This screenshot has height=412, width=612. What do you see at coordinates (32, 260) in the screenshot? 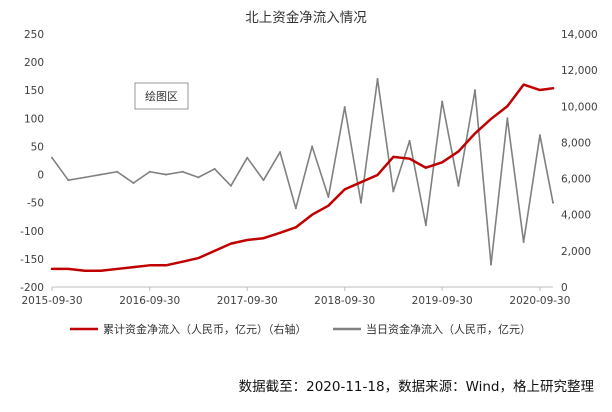
I see `left-axis-tick-label: -150` at bounding box center [32, 260].